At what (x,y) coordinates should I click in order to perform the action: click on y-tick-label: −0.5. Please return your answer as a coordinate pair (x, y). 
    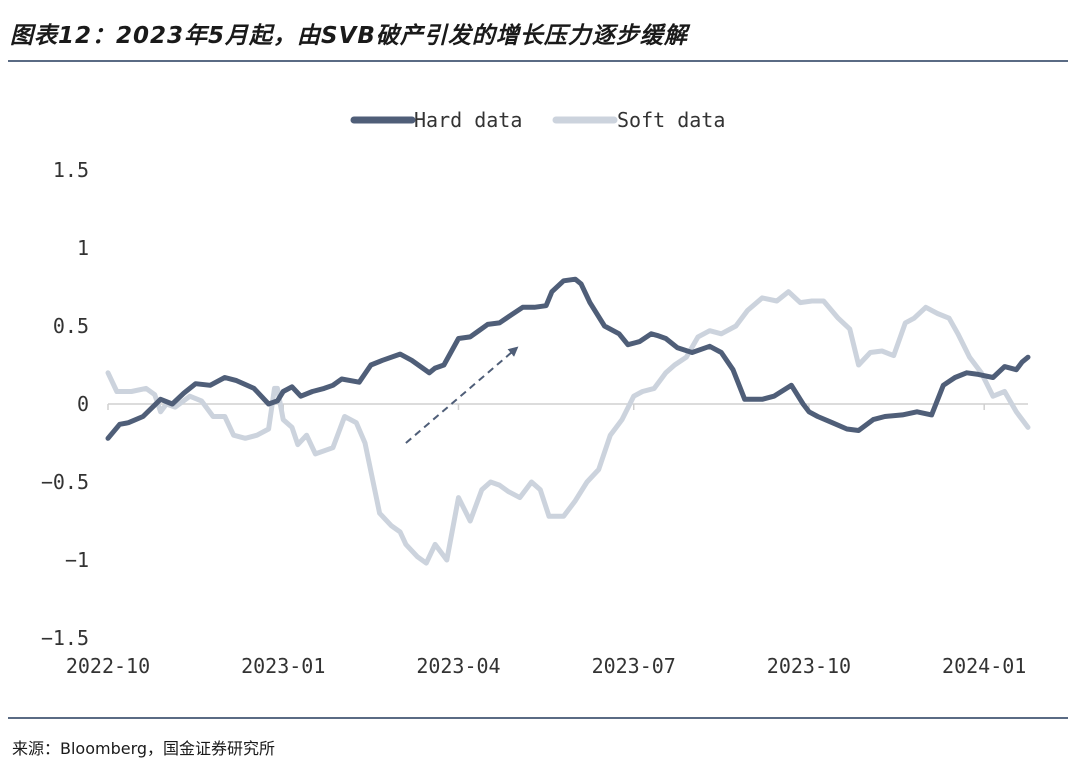
    Looking at the image, I should click on (65, 482).